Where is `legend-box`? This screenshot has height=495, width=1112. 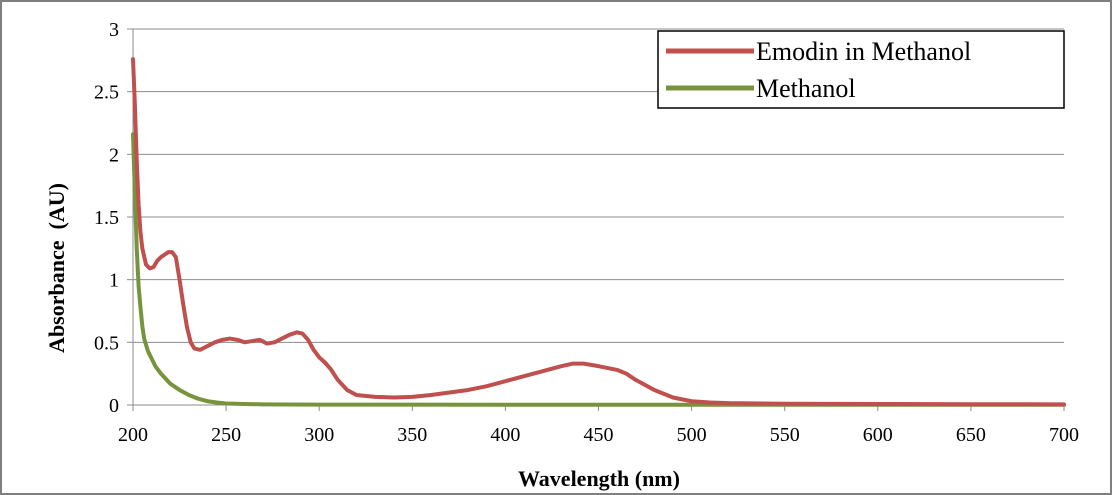 legend-box is located at coordinates (861, 69).